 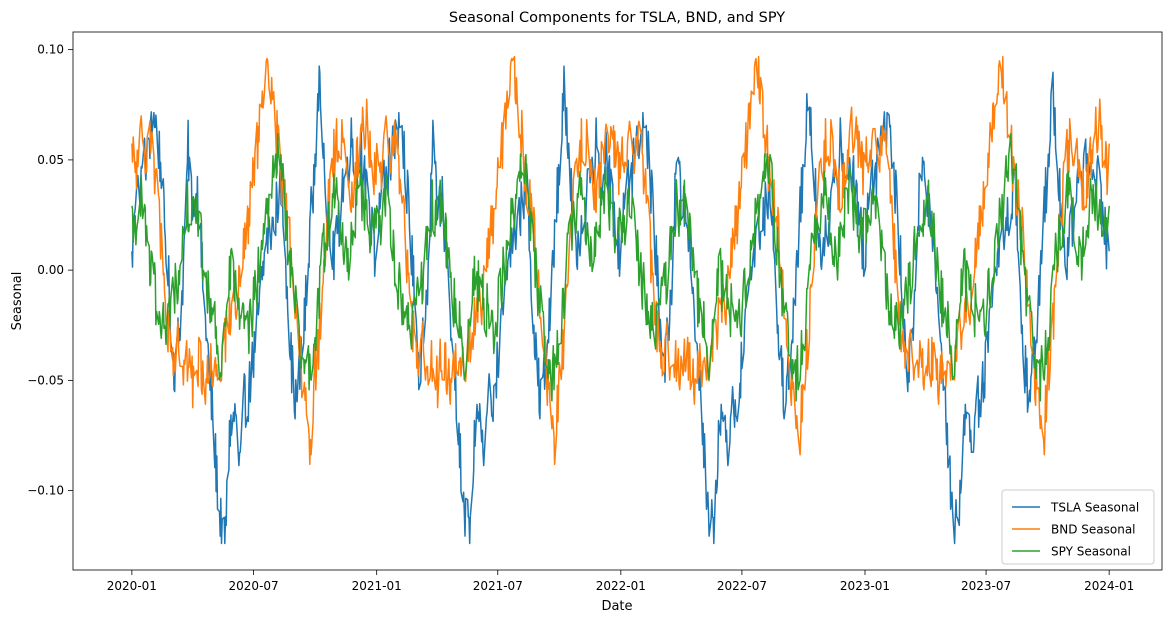 I want to click on y-tick-label: 0.00, so click(x=50, y=270).